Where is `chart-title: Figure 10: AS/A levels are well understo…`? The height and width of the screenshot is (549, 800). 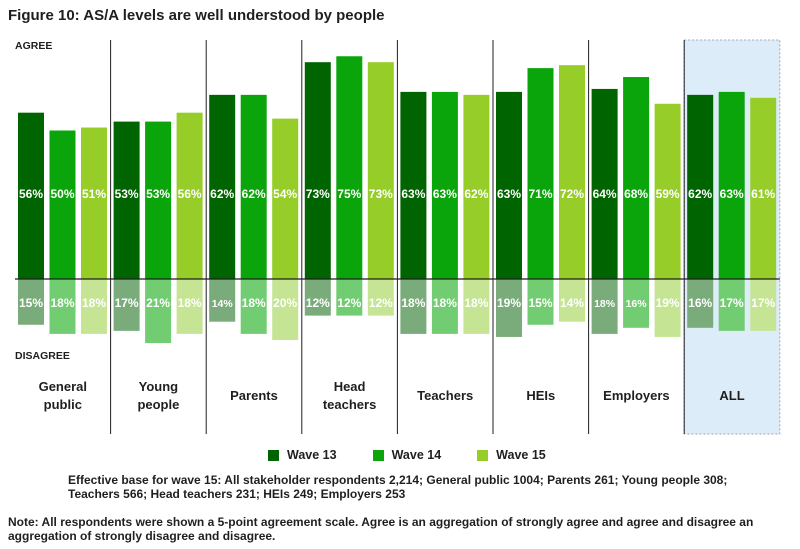 chart-title: Figure 10: AS/A levels are well understo… is located at coordinates (196, 15).